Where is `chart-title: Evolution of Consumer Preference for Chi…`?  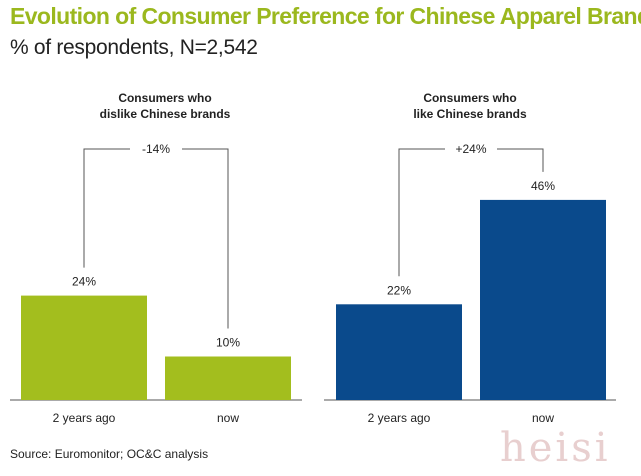 chart-title: Evolution of Consumer Preference for Chi… is located at coordinates (325, 16).